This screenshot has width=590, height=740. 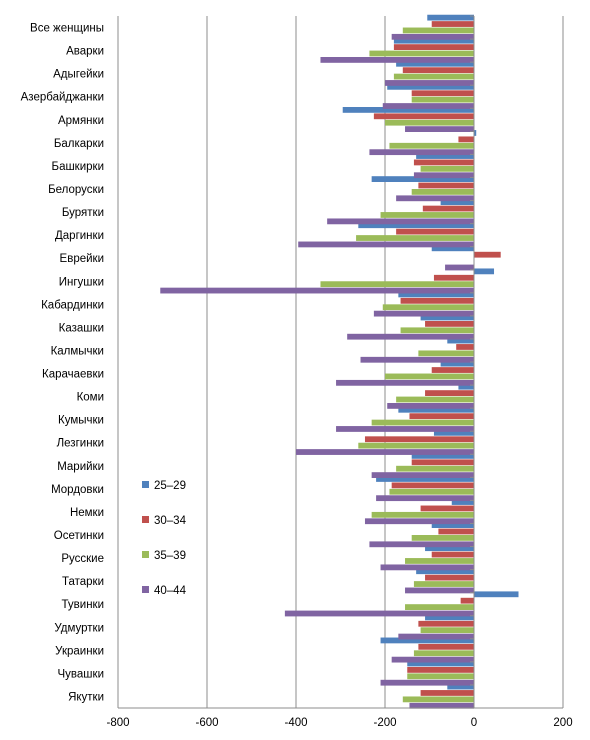 I want to click on category-label: Тувинки, so click(x=83, y=605).